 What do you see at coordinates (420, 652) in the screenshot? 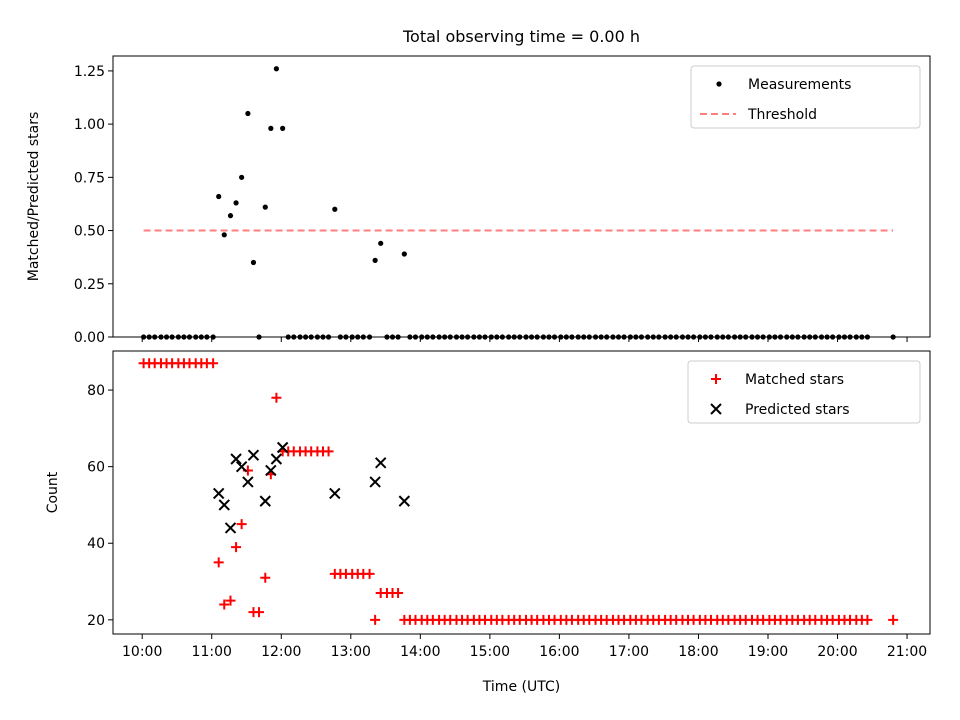
I see `x-tick-label: 14:00` at bounding box center [420, 652].